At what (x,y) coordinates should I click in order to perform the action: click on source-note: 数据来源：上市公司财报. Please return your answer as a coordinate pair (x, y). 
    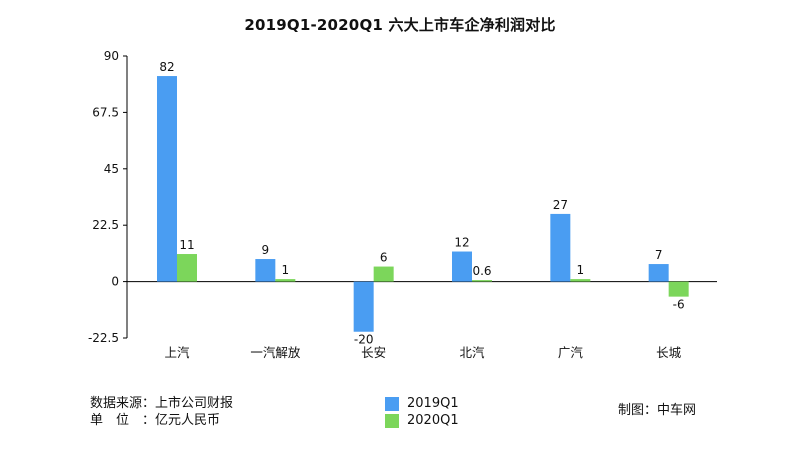
    Looking at the image, I should click on (162, 403).